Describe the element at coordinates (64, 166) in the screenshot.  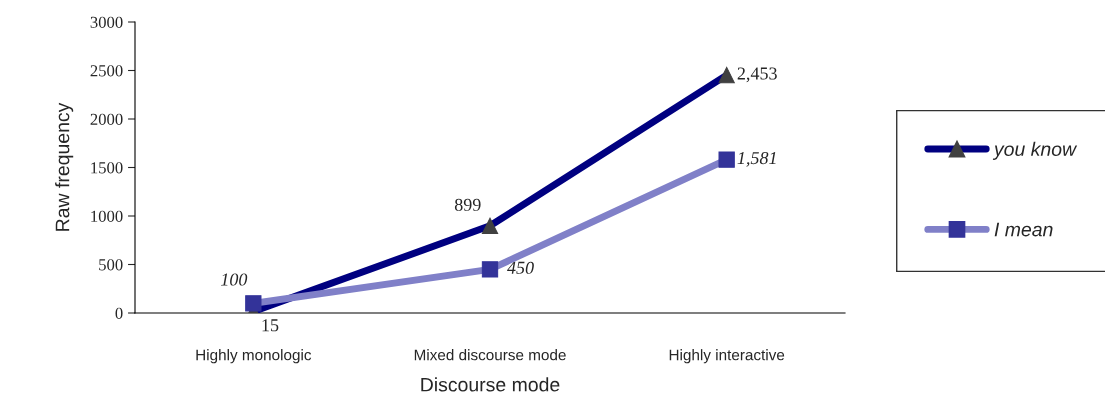
I see `y-axis-title: Raw frequency` at that location.